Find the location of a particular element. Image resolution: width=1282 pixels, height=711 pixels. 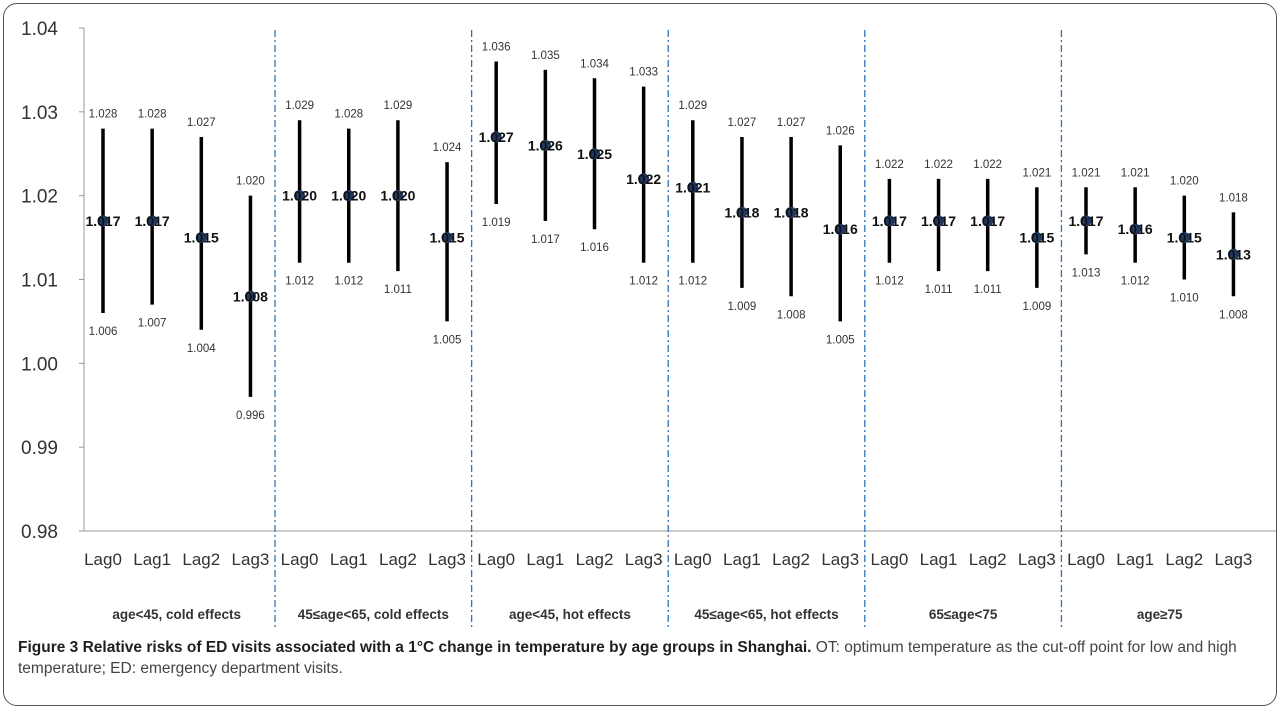

group-label: age≥75 is located at coordinates (1160, 614).